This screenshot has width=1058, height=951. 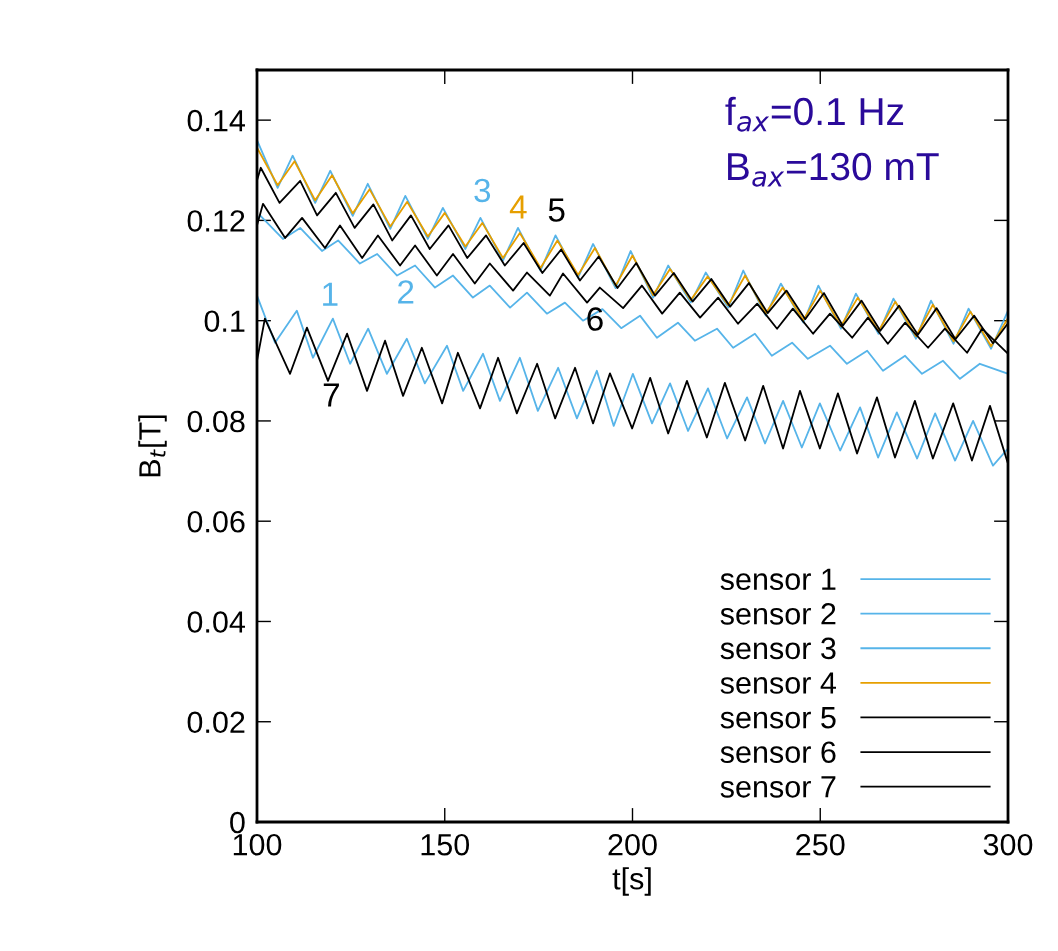 I want to click on y-tick-label: 0.1, so click(x=224, y=321).